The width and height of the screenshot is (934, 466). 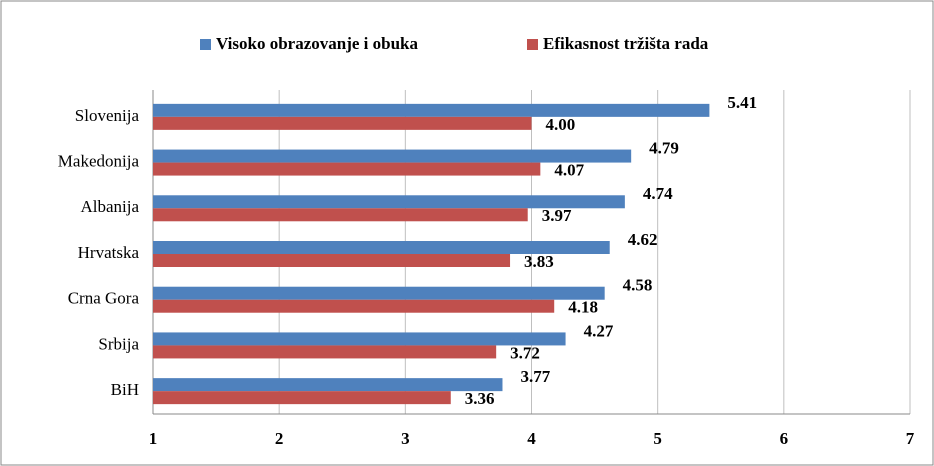 What do you see at coordinates (626, 43) in the screenshot?
I see `legend-label: Efikasnost tržišta rada` at bounding box center [626, 43].